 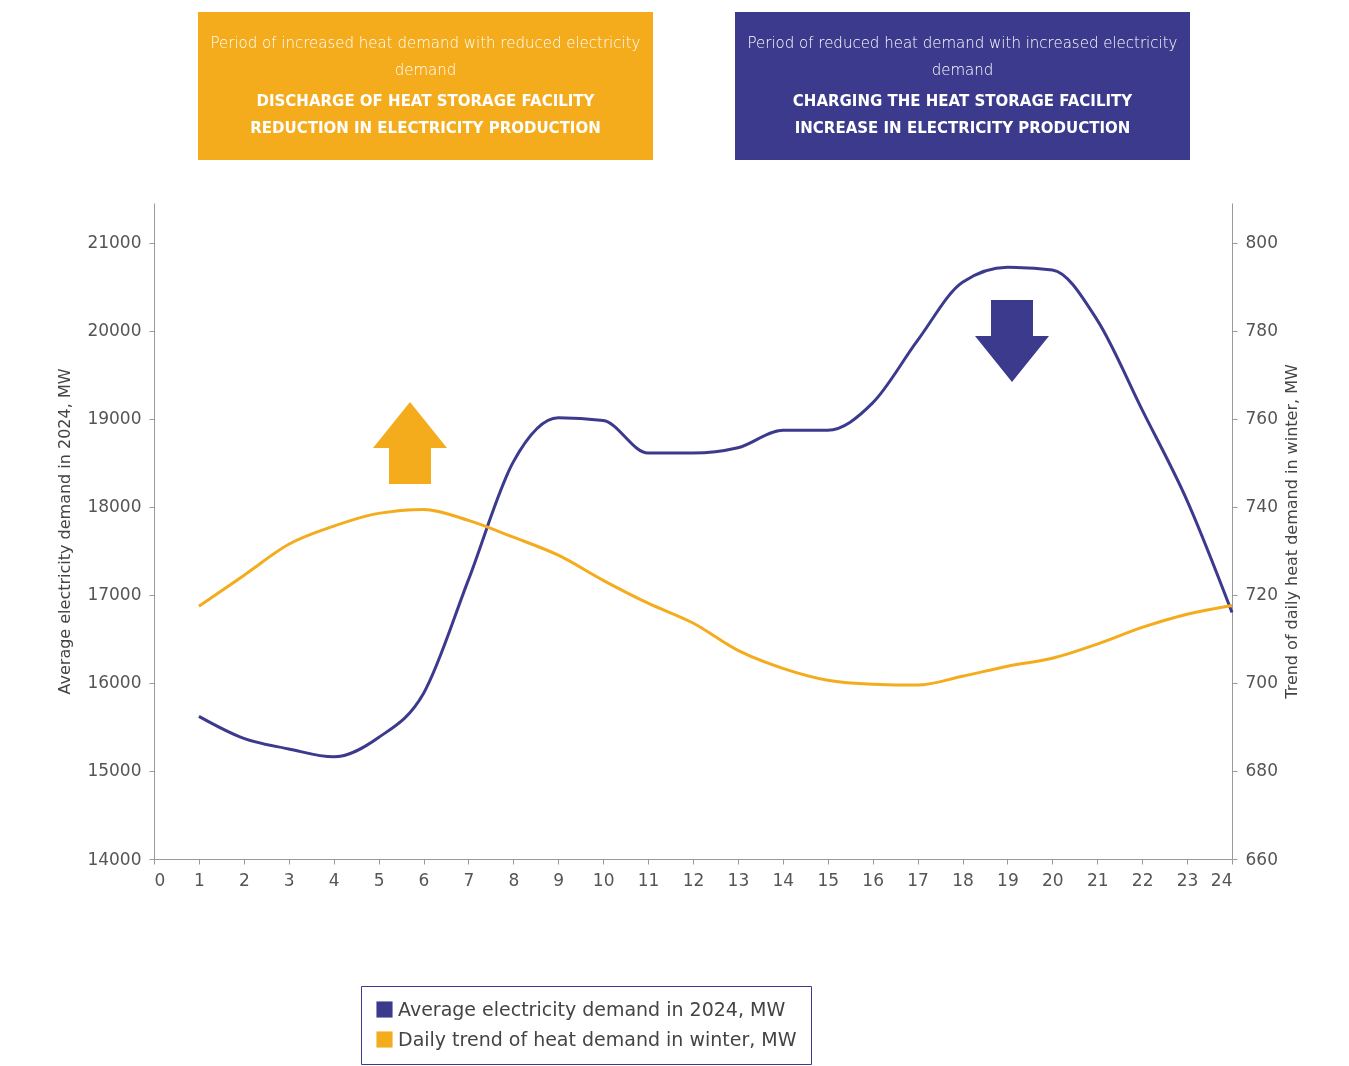 I want to click on x-tick-label: 3, so click(x=289, y=879).